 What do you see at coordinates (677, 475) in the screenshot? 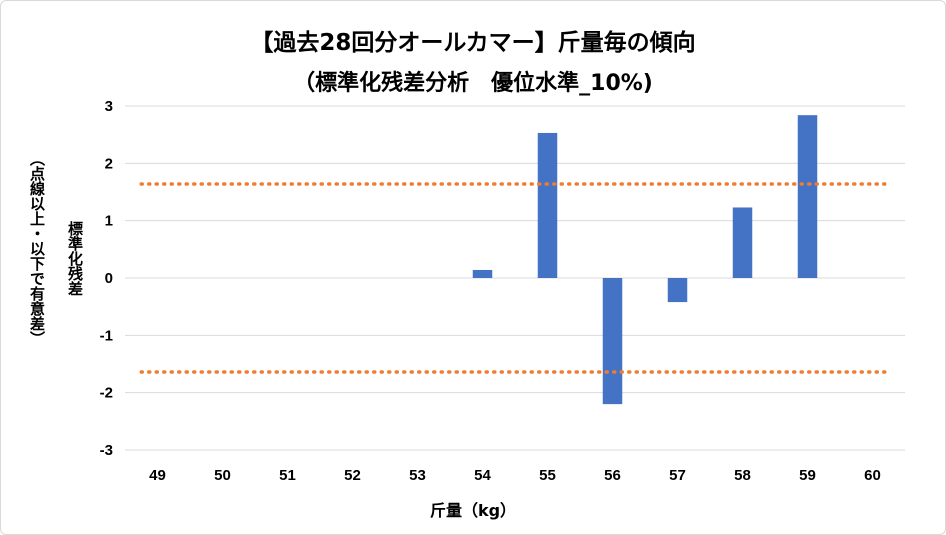
I see `x-tick-label: 57` at bounding box center [677, 475].